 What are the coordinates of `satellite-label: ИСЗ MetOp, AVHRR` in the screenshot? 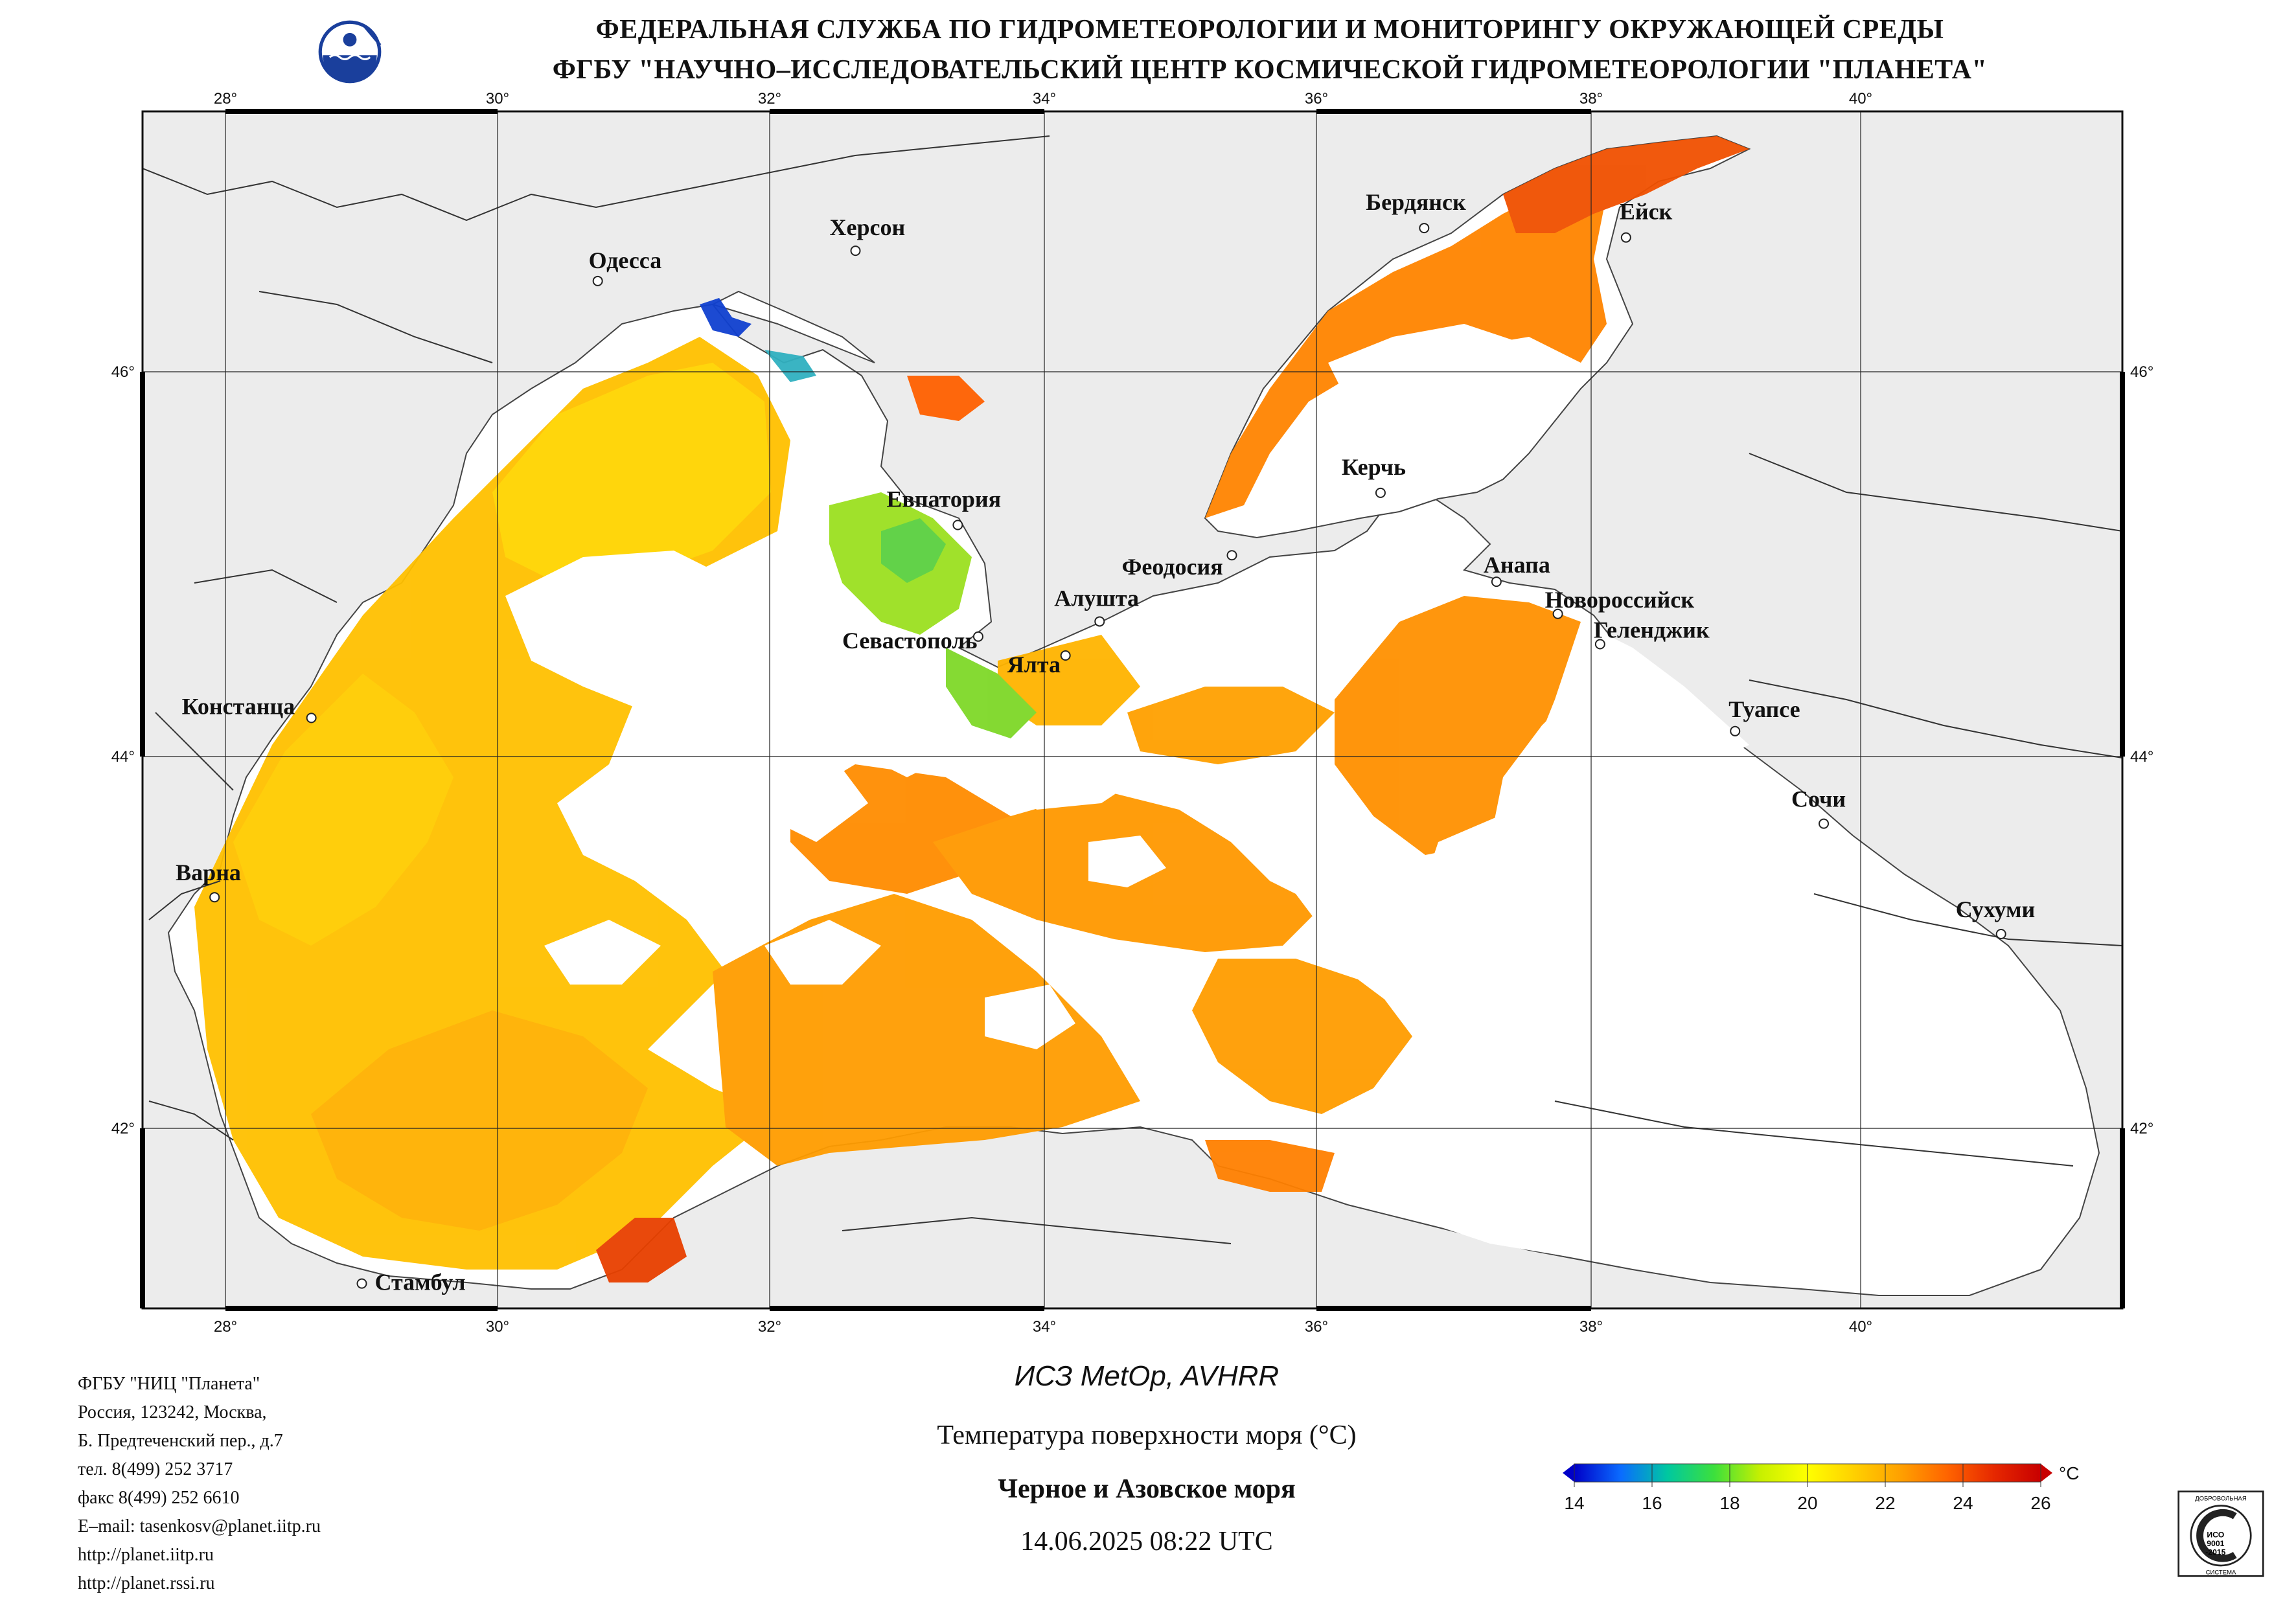 It's located at (1147, 1376).